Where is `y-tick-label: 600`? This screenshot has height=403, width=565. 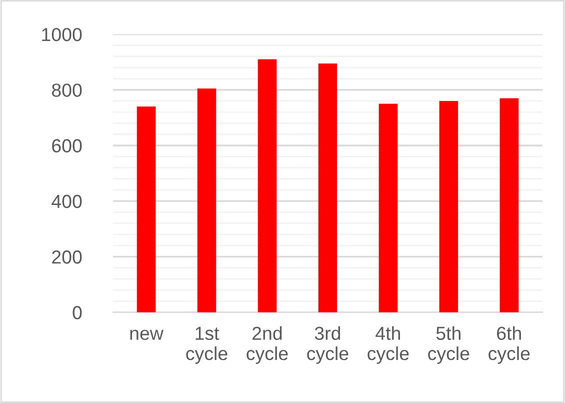
y-tick-label: 600 is located at coordinates (67, 145).